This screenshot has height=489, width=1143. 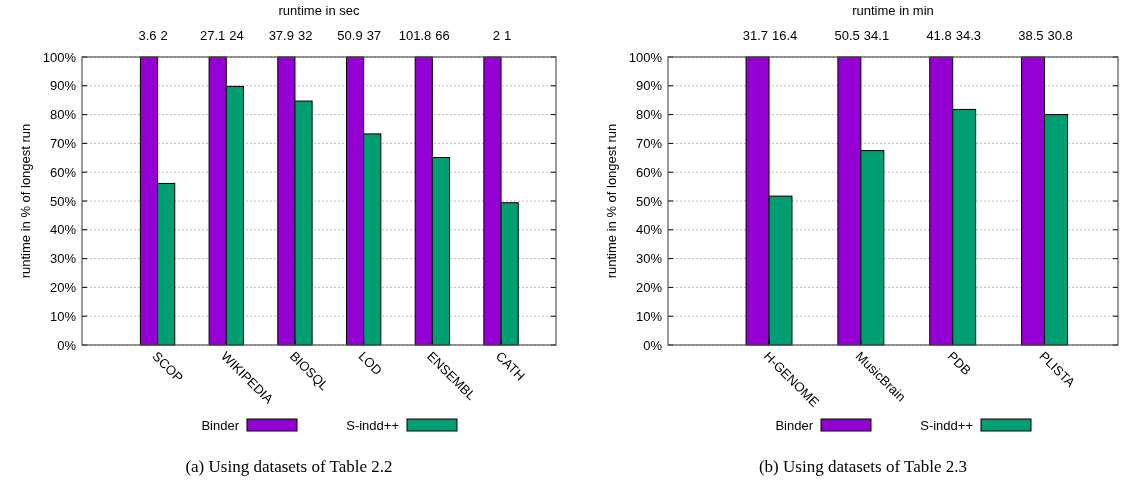 What do you see at coordinates (281, 35) in the screenshot?
I see `text: 37.9` at bounding box center [281, 35].